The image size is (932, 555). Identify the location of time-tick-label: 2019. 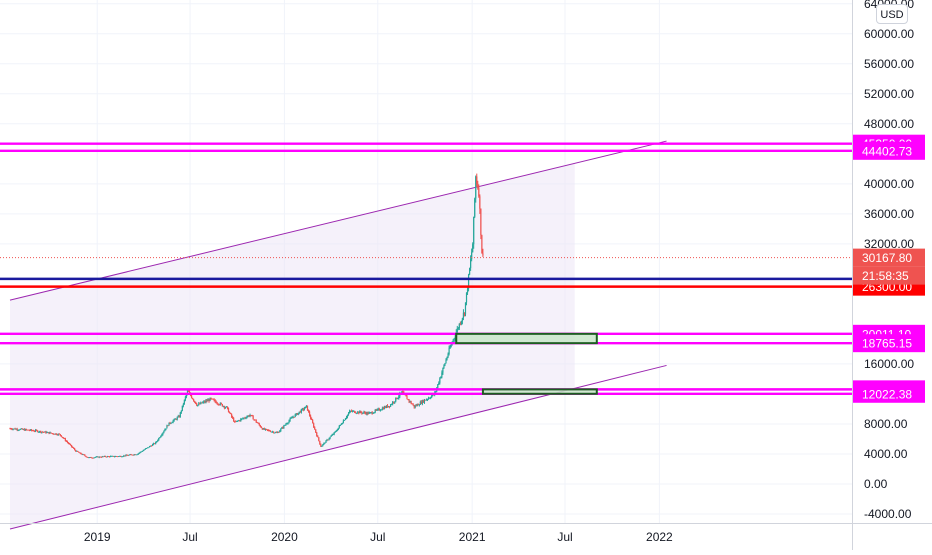
(97, 537).